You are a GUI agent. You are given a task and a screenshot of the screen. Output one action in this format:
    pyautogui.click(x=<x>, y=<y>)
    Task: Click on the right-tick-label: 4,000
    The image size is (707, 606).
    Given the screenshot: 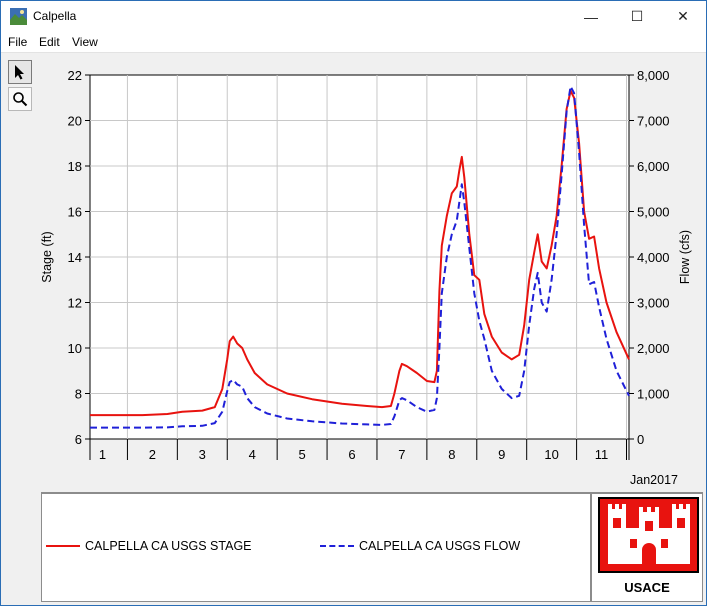 What is the action you would take?
    pyautogui.click(x=653, y=257)
    